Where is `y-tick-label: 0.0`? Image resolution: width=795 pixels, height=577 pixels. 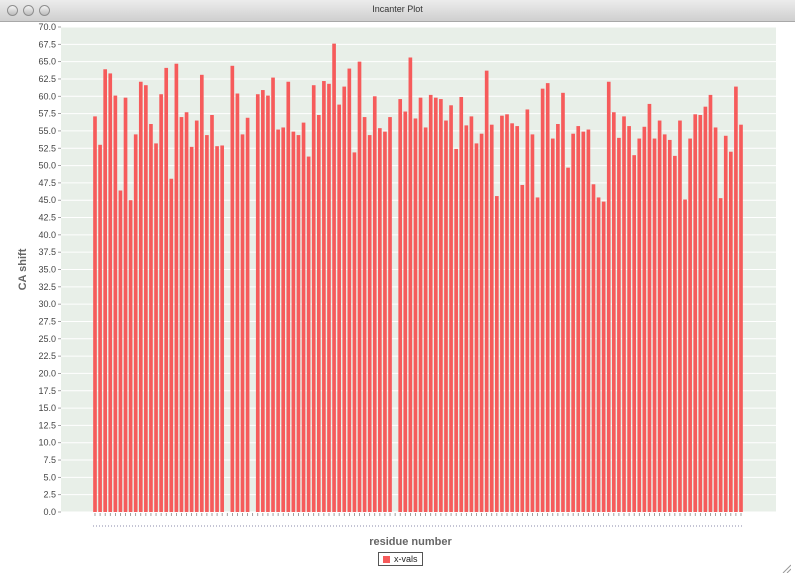 y-tick-label: 0.0 is located at coordinates (49, 512).